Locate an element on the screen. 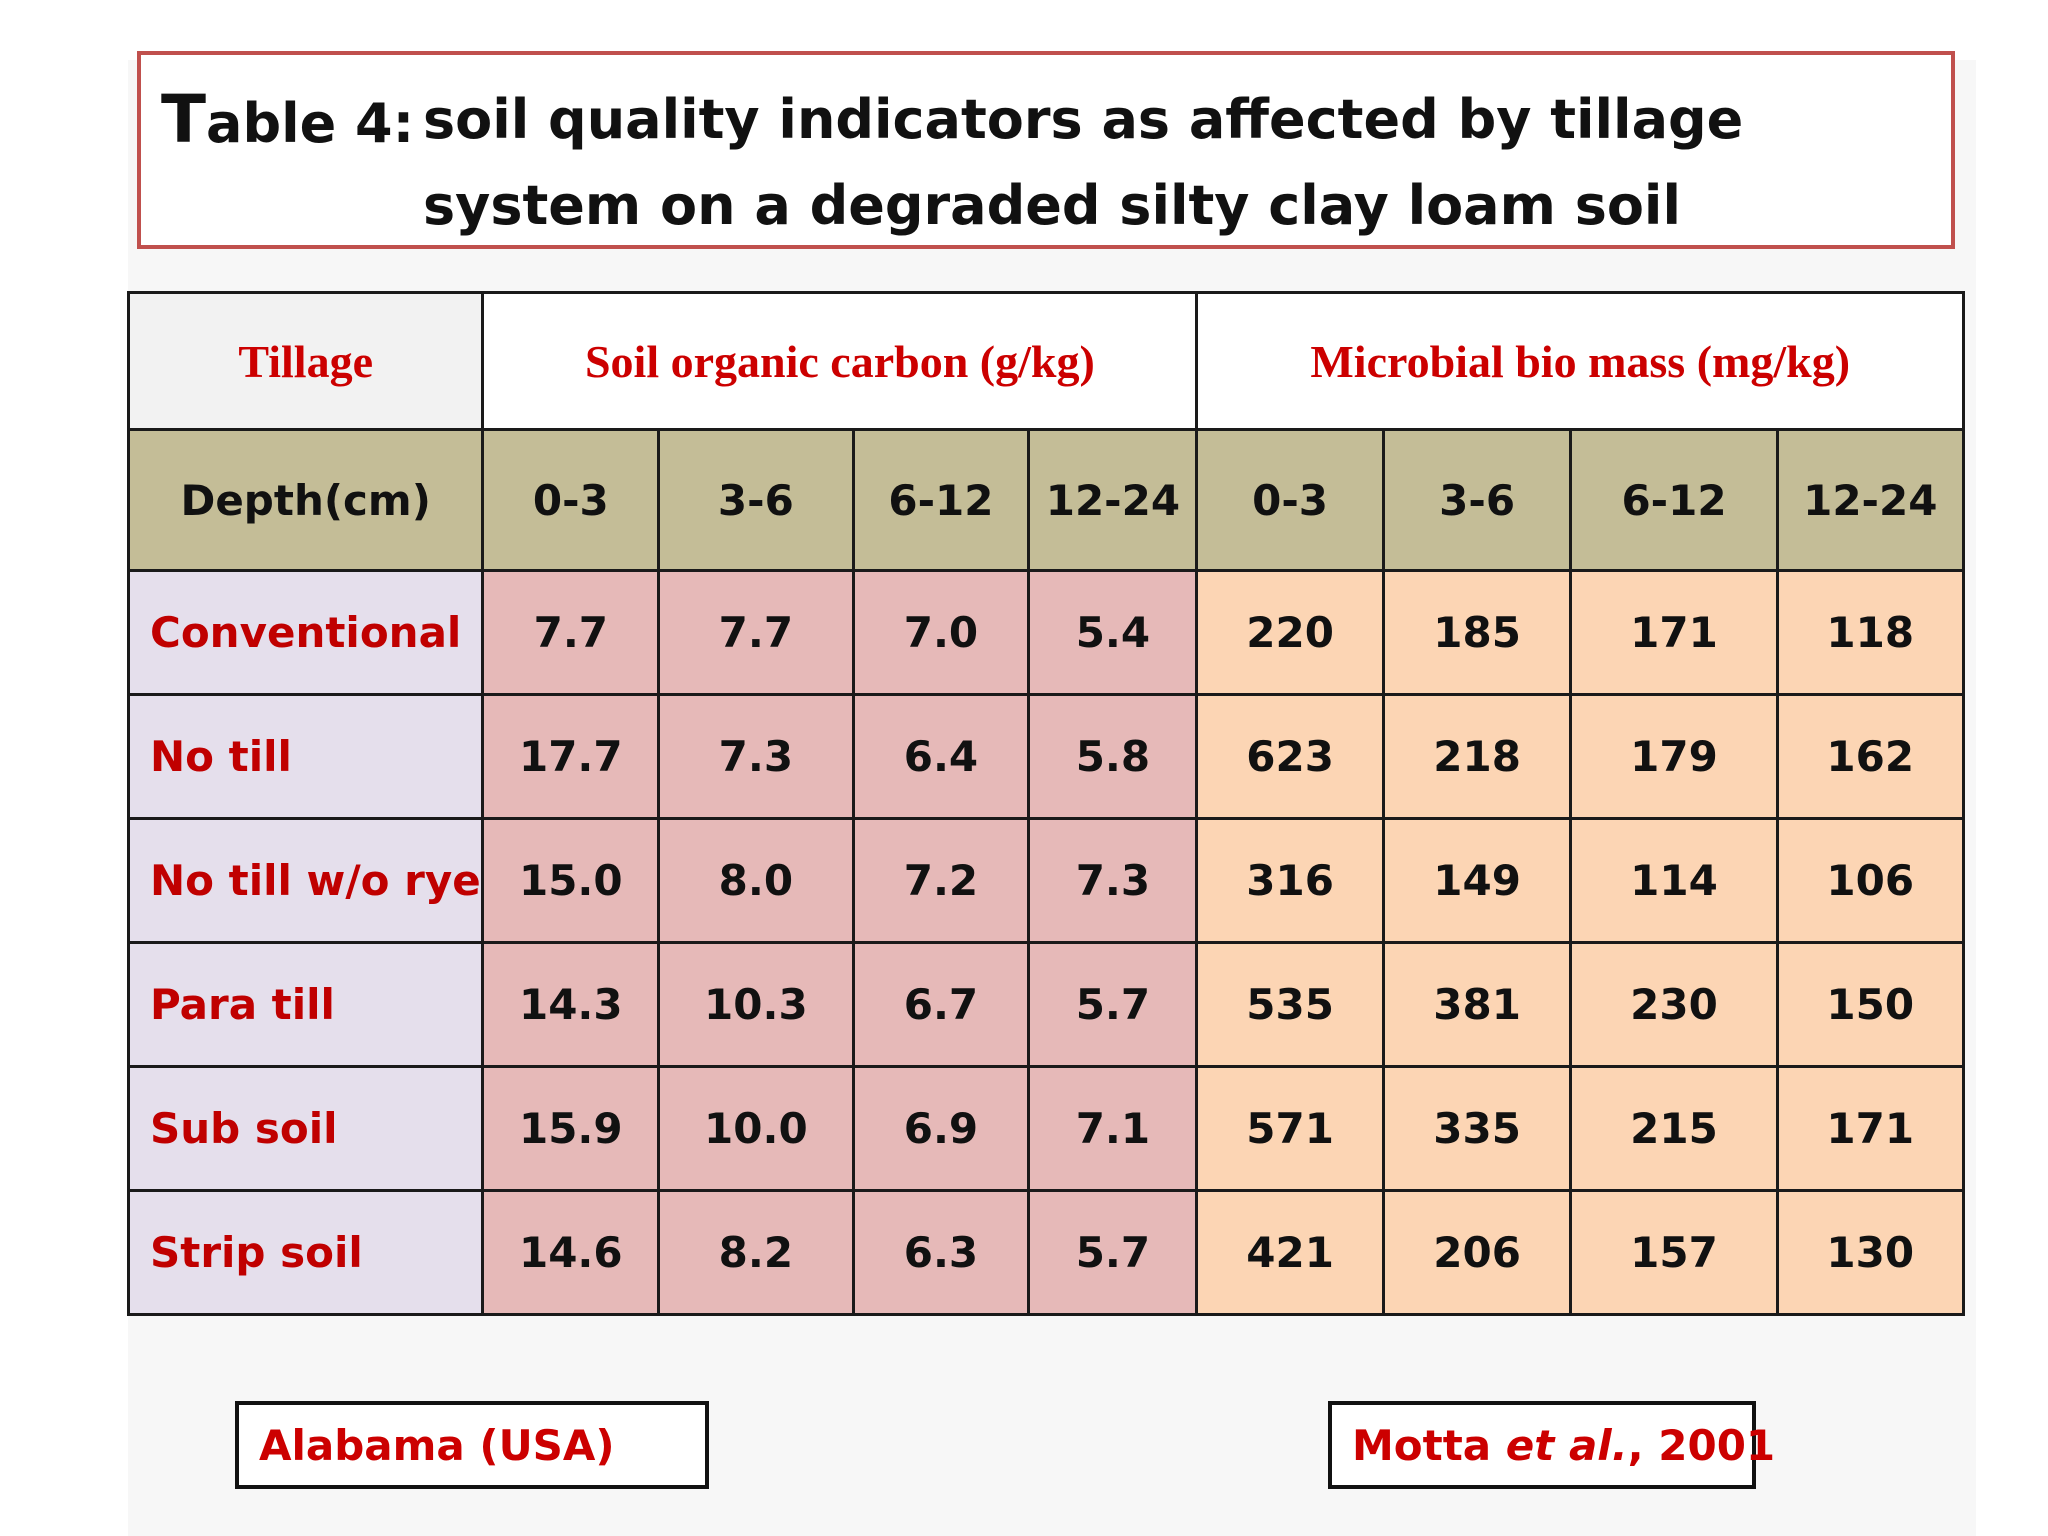 The width and height of the screenshot is (2048, 1536). table-number: Table 4: is located at coordinates (288, 119).